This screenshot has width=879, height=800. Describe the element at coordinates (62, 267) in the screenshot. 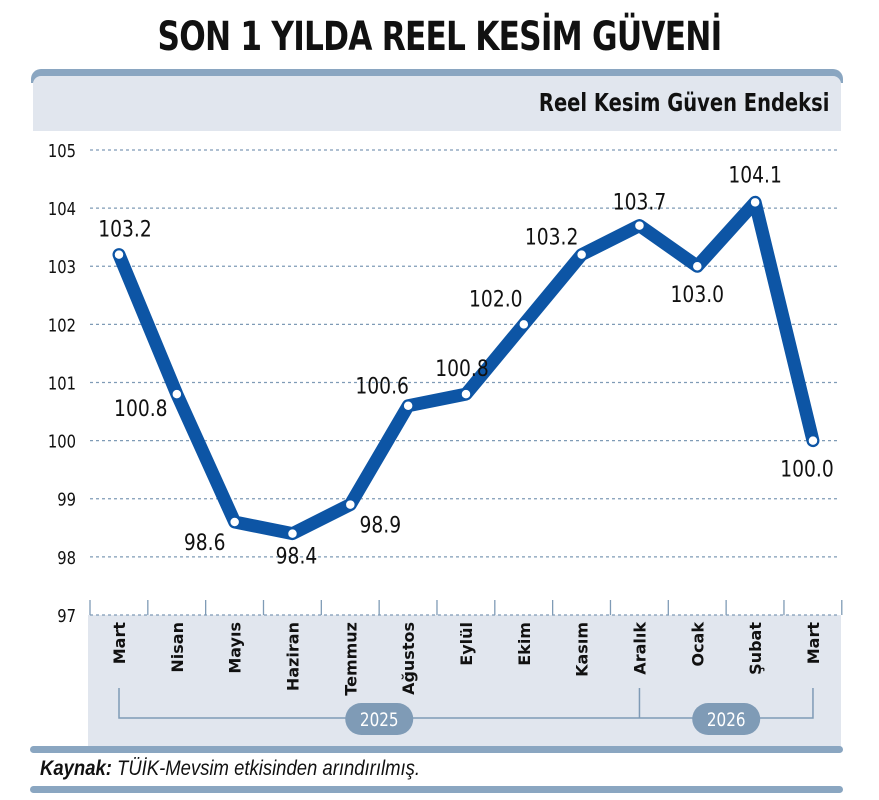

I see `y-tick-label: 103` at that location.